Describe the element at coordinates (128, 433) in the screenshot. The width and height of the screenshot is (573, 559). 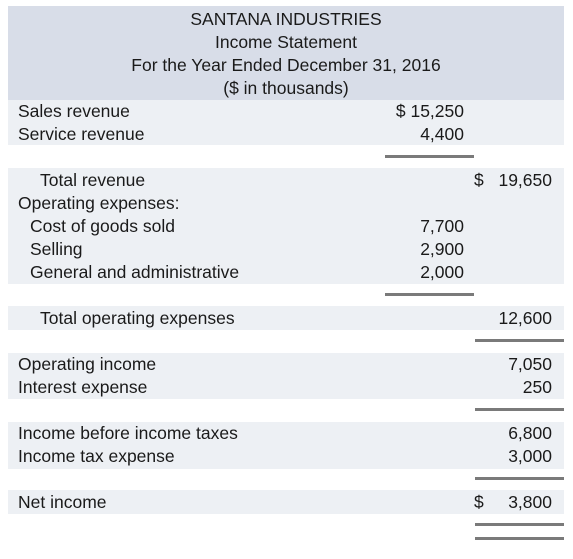
I see `income-before-taxes-label: Income before income taxes` at that location.